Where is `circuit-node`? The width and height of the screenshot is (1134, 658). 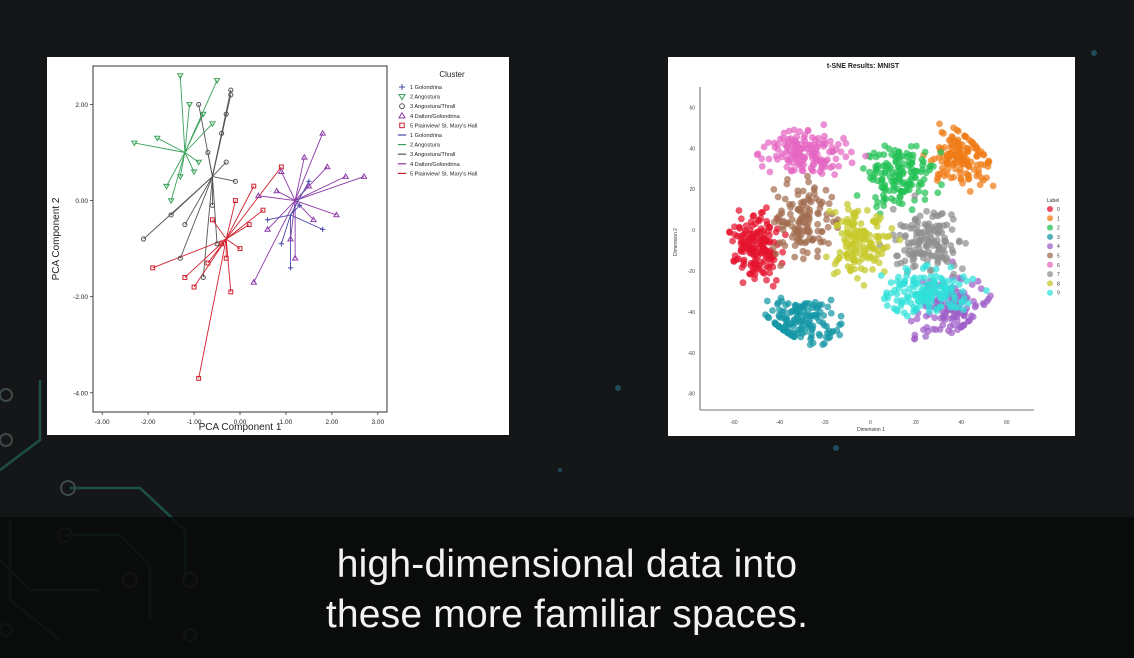 circuit-node is located at coordinates (6, 395).